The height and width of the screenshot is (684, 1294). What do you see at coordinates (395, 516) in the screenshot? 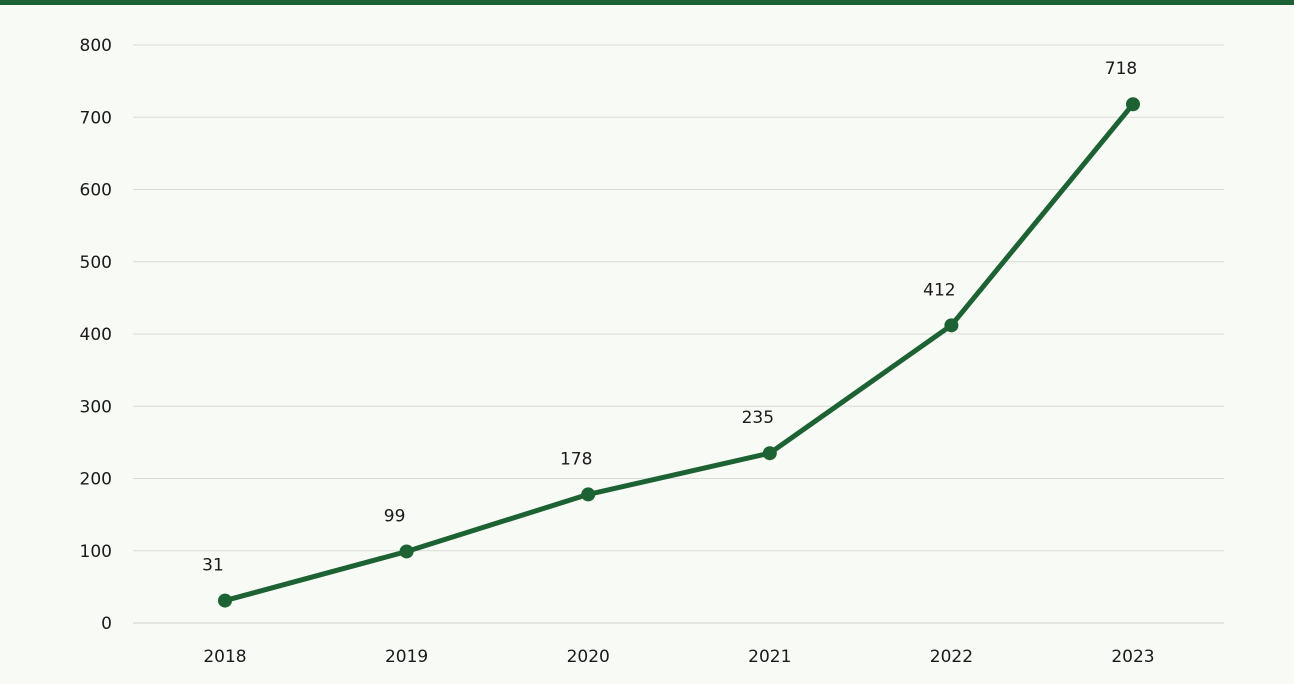
I see `data-label: 99` at bounding box center [395, 516].